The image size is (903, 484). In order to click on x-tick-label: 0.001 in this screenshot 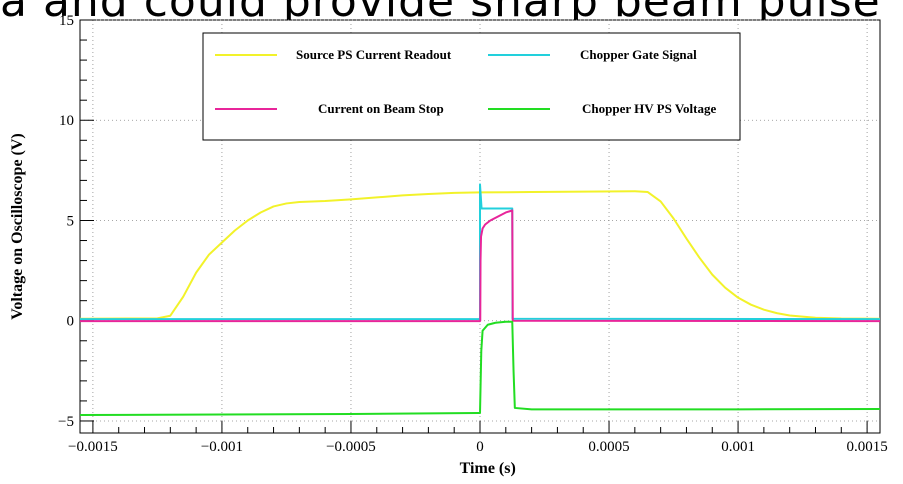, I will do `click(738, 447)`.